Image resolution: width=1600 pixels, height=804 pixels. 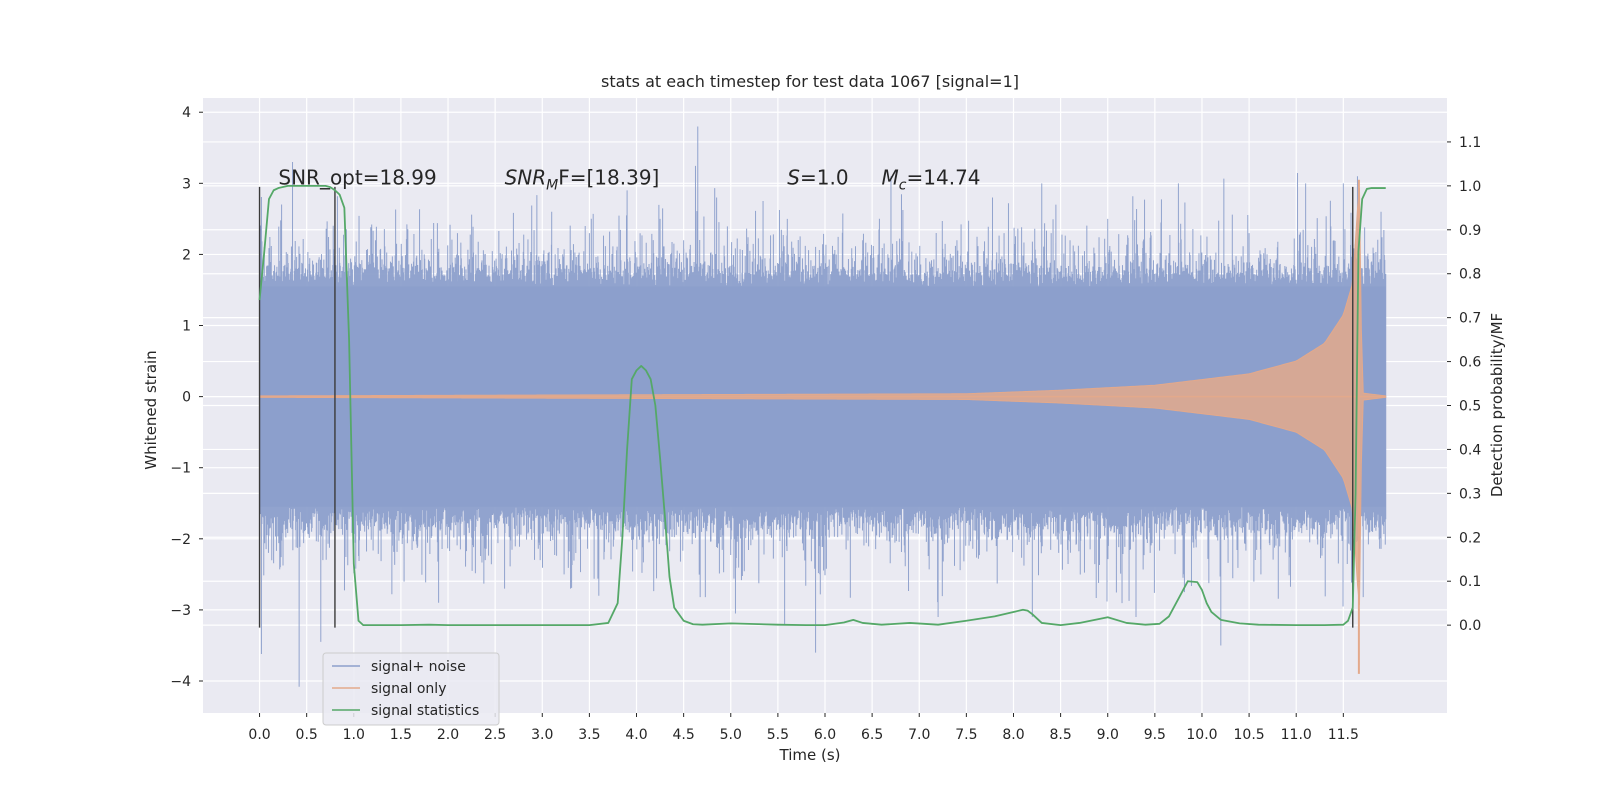 What do you see at coordinates (425, 711) in the screenshot?
I see `legend-label-signal-statistics: signal statistics` at bounding box center [425, 711].